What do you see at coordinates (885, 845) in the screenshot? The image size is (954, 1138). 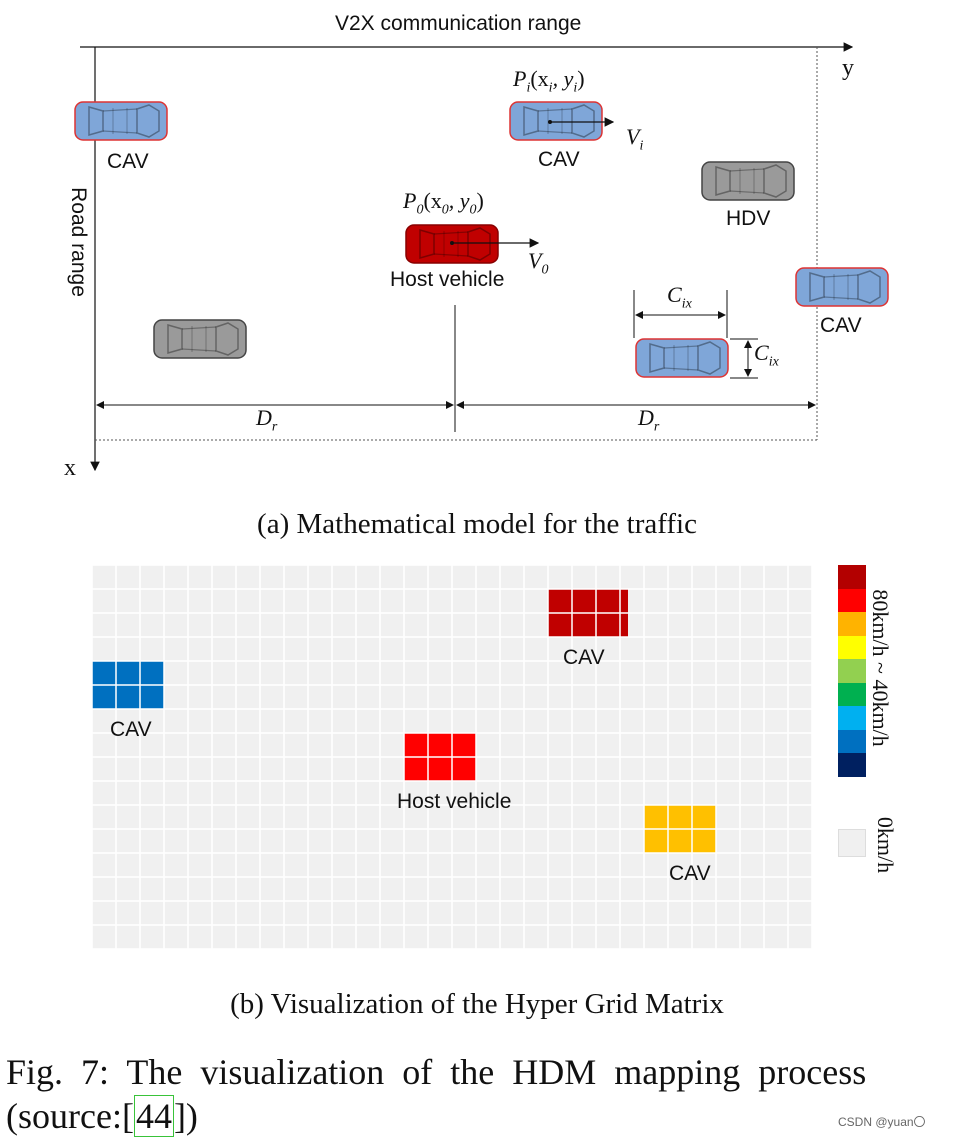 I see `legend-zero-label: 0km/h` at bounding box center [885, 845].